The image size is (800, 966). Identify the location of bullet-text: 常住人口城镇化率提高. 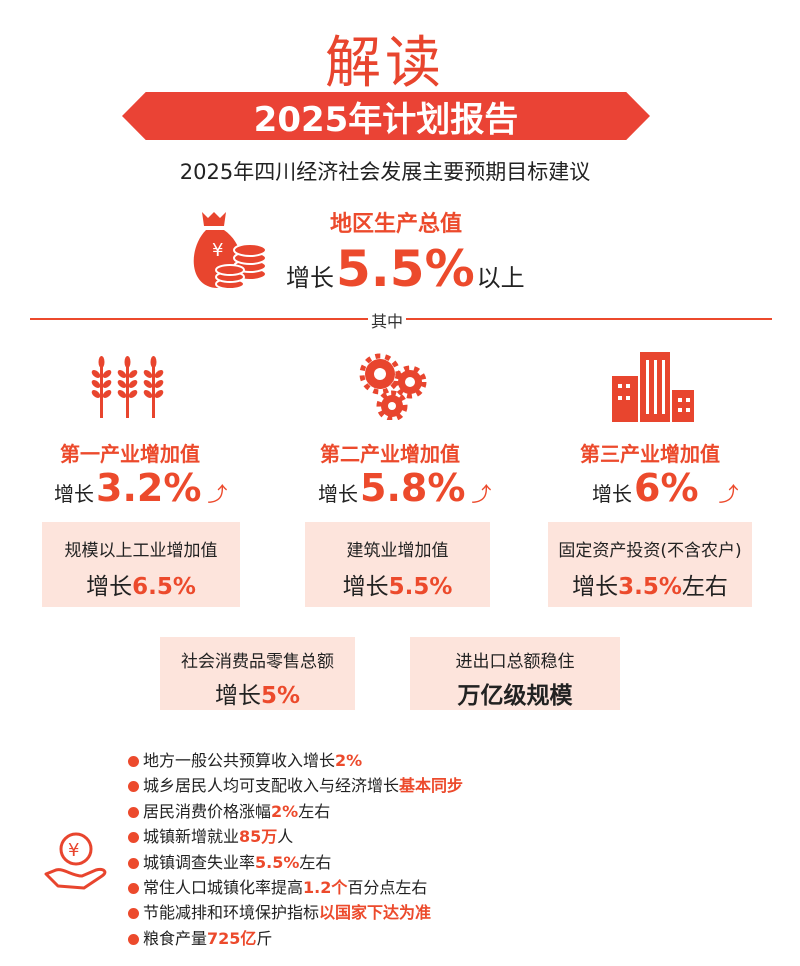
(223, 888).